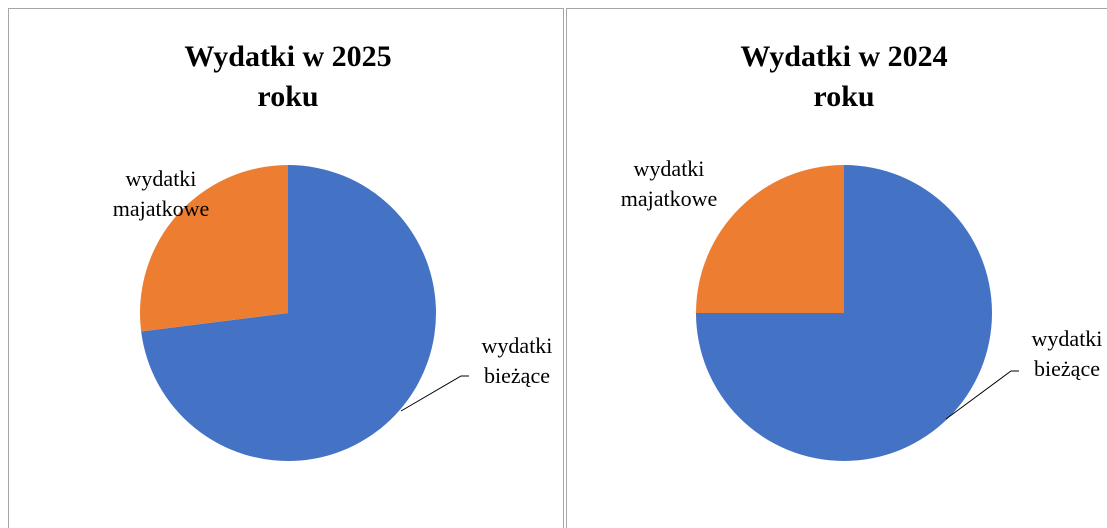 This screenshot has height=528, width=1107. What do you see at coordinates (844, 76) in the screenshot?
I see `chart-title: Wydatki w 2024 roku` at bounding box center [844, 76].